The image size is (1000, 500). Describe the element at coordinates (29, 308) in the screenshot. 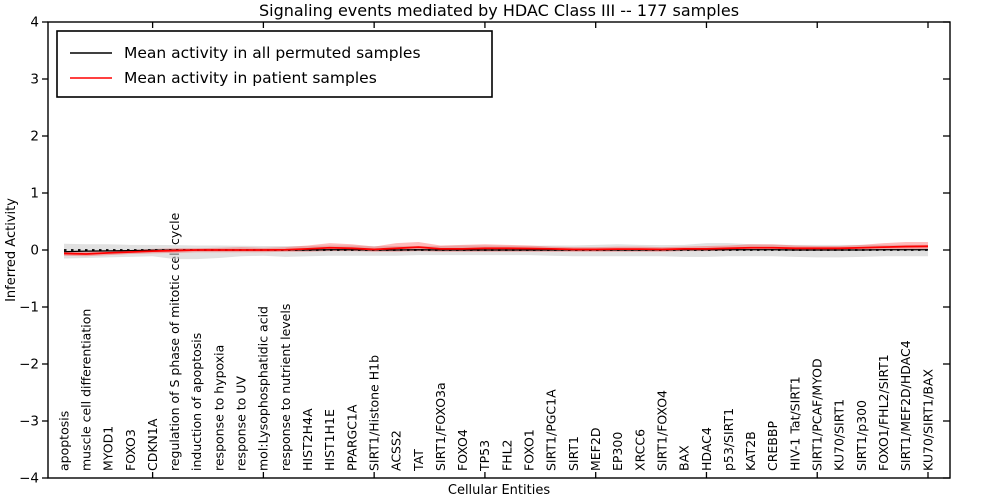

I see `y-tick-label: −1` at that location.